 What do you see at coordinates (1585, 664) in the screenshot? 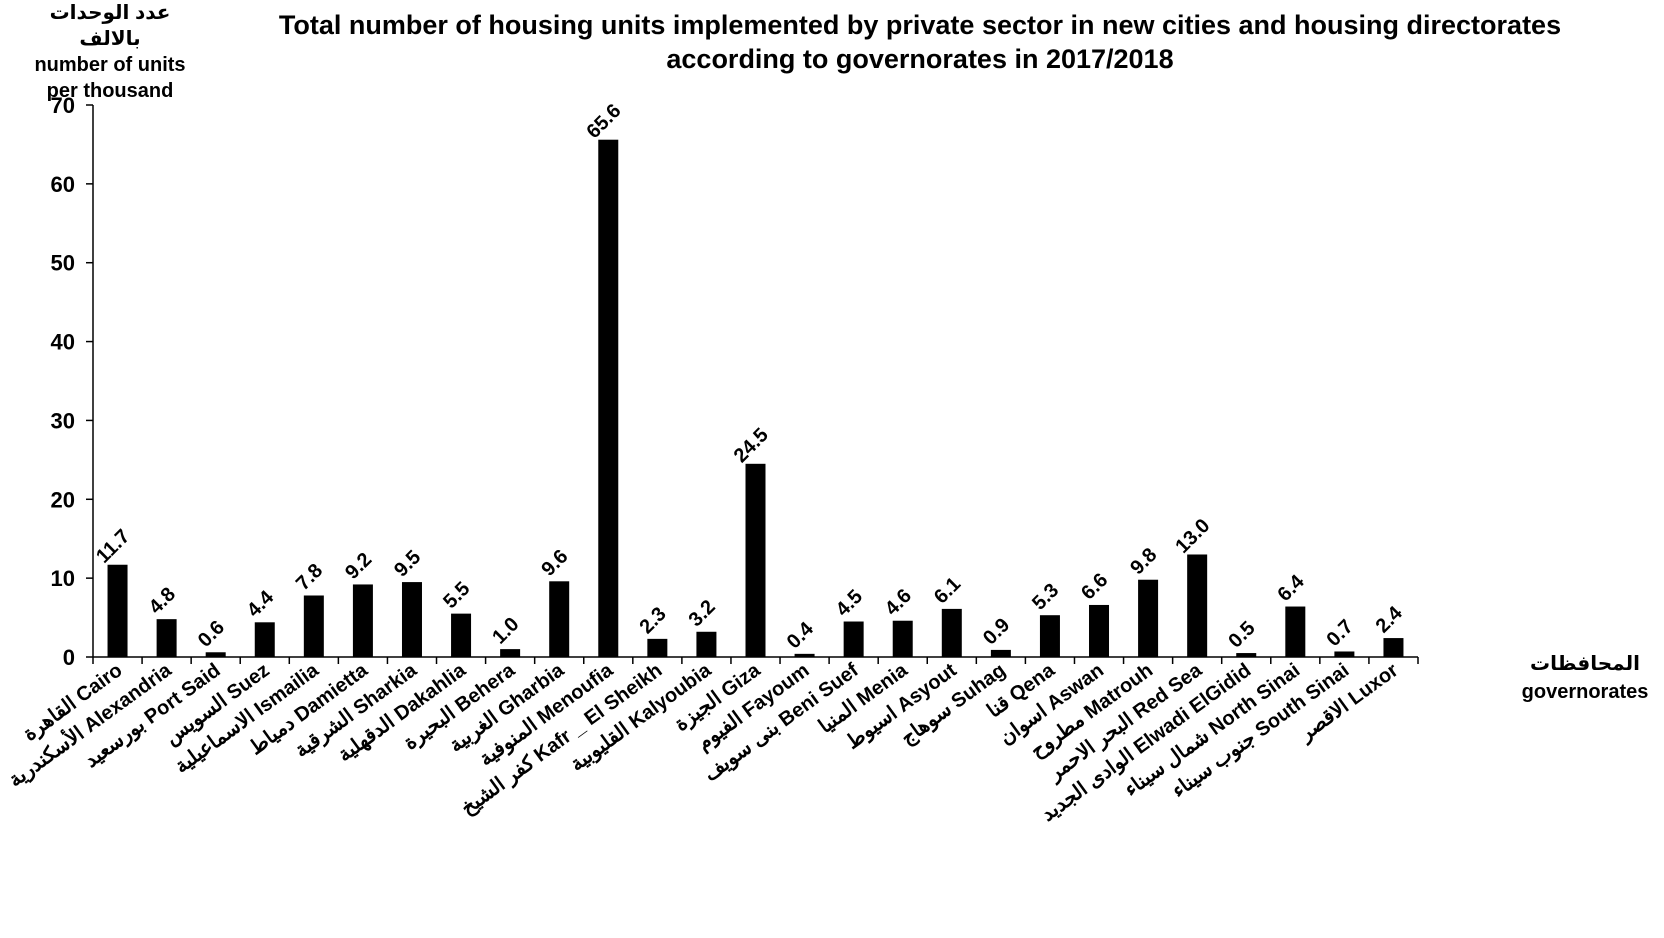
I see `x-axis-label-arabic: المحافظات` at bounding box center [1585, 664].